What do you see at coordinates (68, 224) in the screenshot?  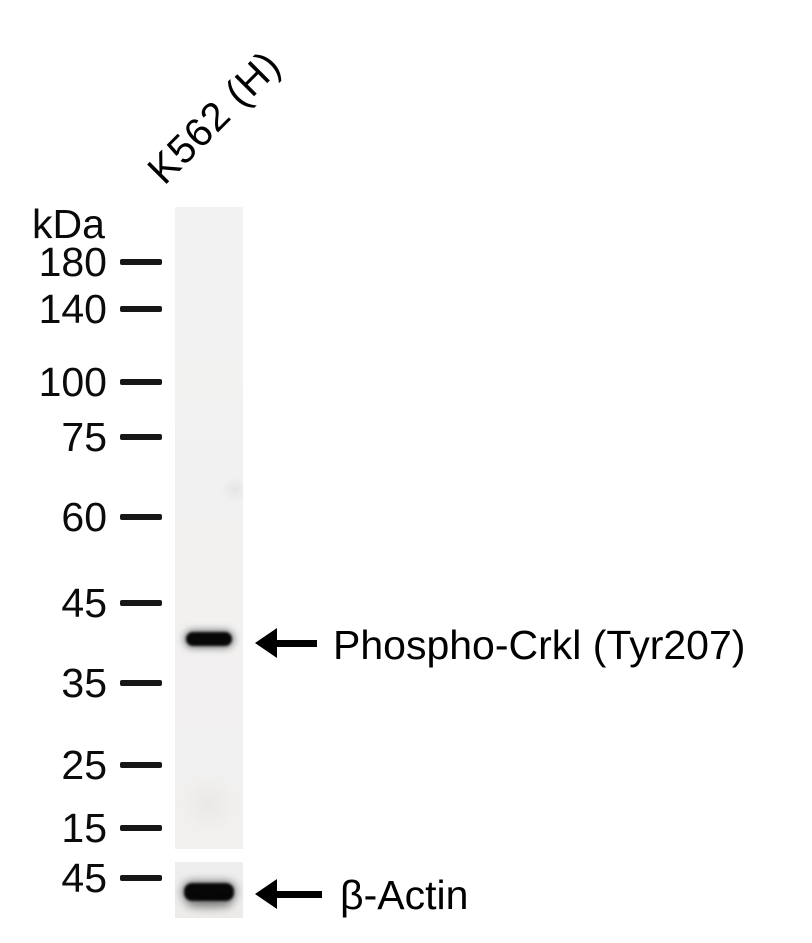 I see `unit-label: kDa` at bounding box center [68, 224].